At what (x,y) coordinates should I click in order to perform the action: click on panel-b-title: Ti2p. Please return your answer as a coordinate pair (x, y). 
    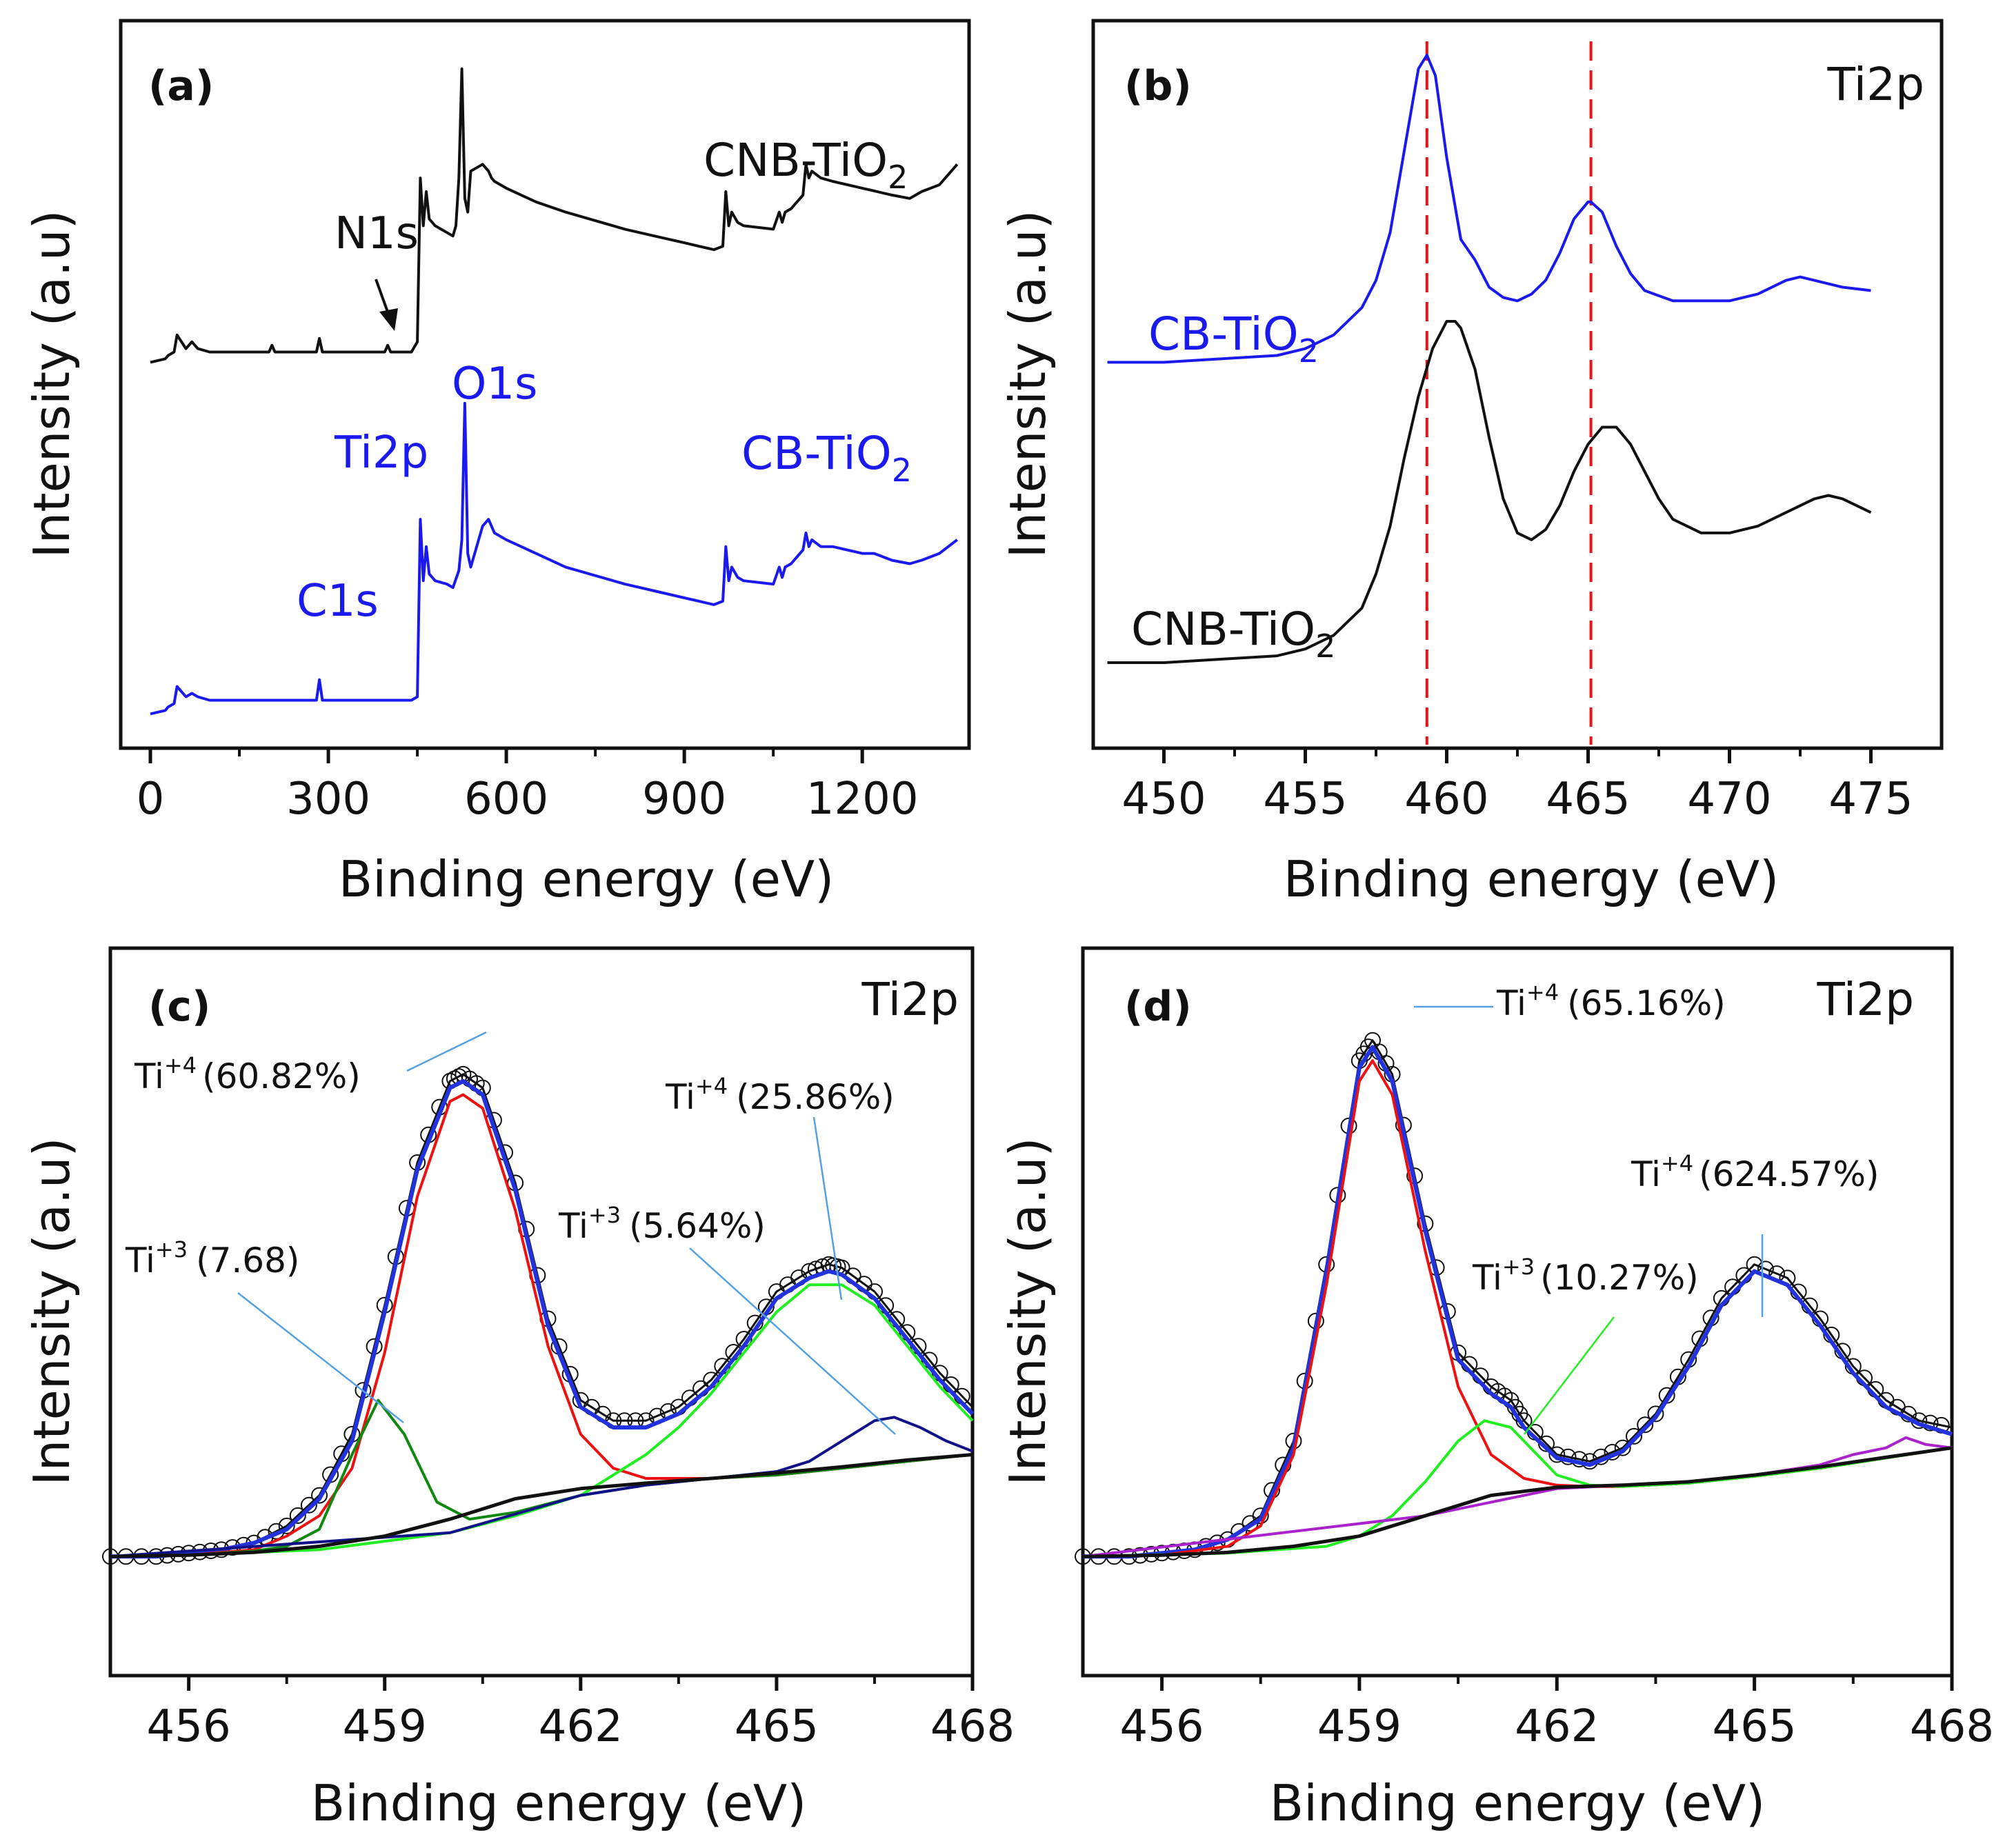
    Looking at the image, I should click on (1875, 85).